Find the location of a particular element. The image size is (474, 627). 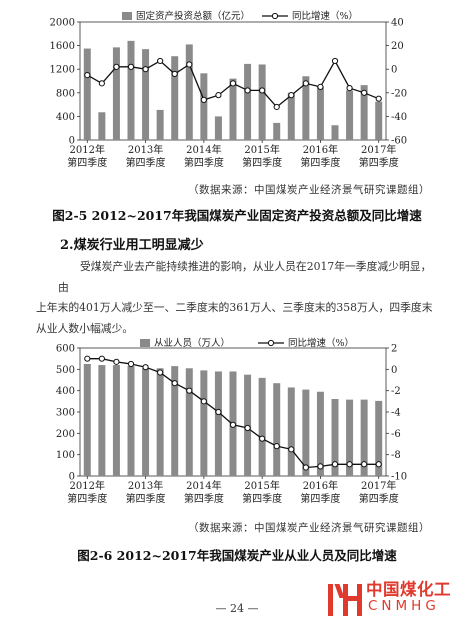

y-right-tick-label: 40 is located at coordinates (397, 23).